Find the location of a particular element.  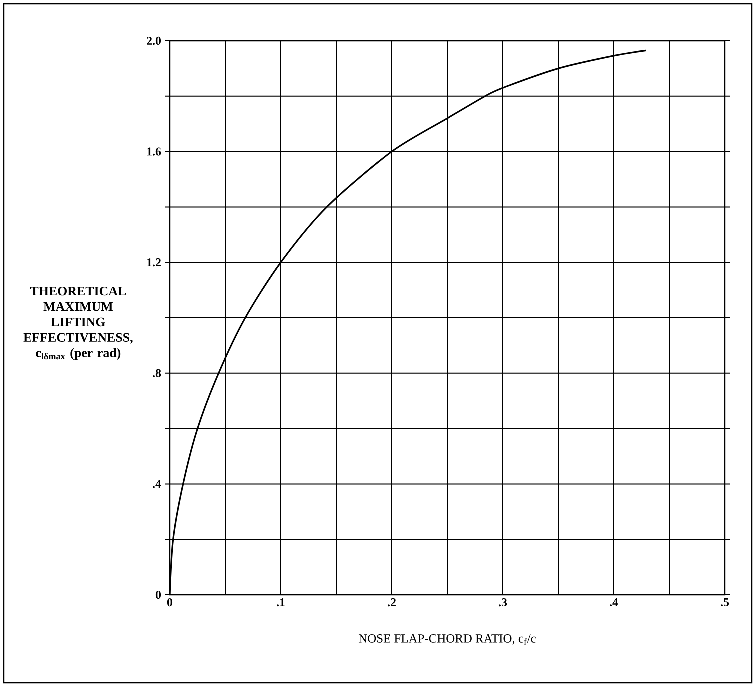

x-tick-label: .1 is located at coordinates (281, 602).